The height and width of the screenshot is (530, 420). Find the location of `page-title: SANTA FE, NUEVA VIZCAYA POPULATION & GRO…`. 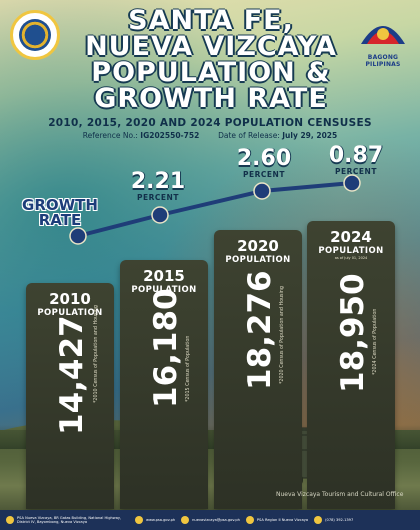

page-title: SANTA FE, NUEVA VIZCAYA POPULATION & GRO… is located at coordinates (211, 59).